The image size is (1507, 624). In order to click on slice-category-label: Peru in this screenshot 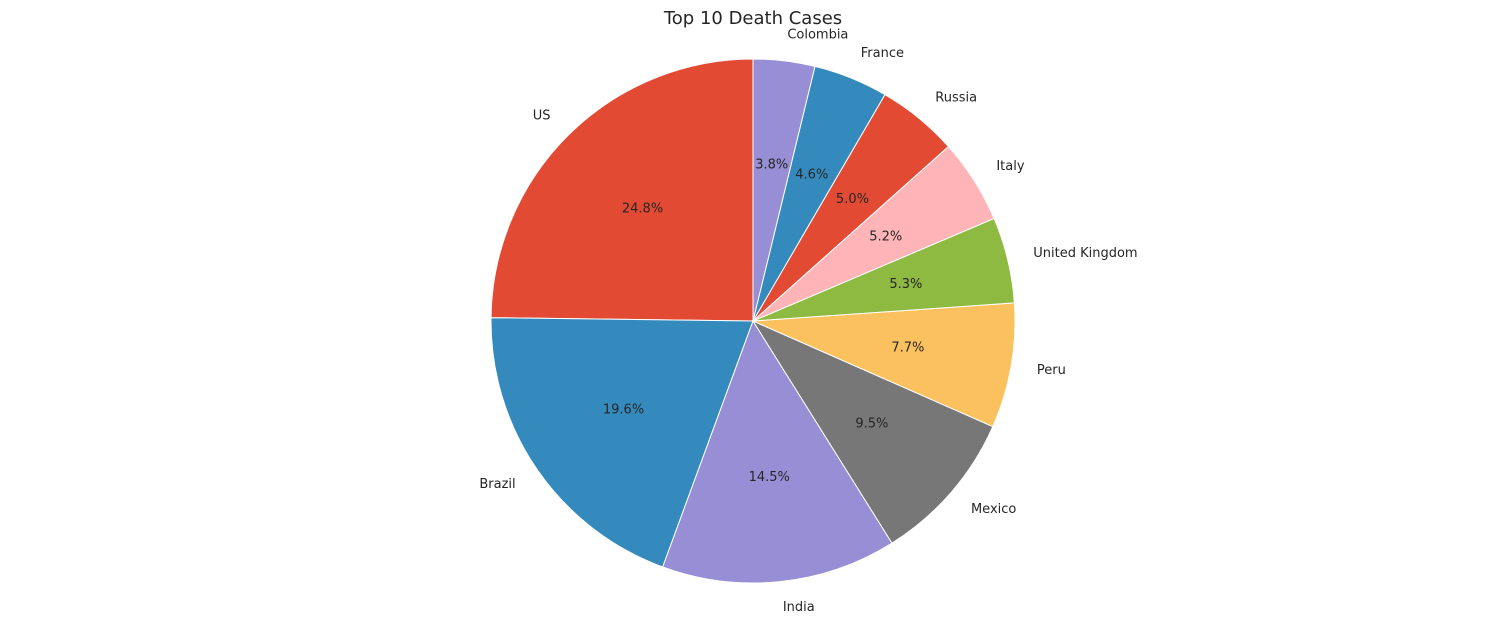, I will do `click(1051, 370)`.